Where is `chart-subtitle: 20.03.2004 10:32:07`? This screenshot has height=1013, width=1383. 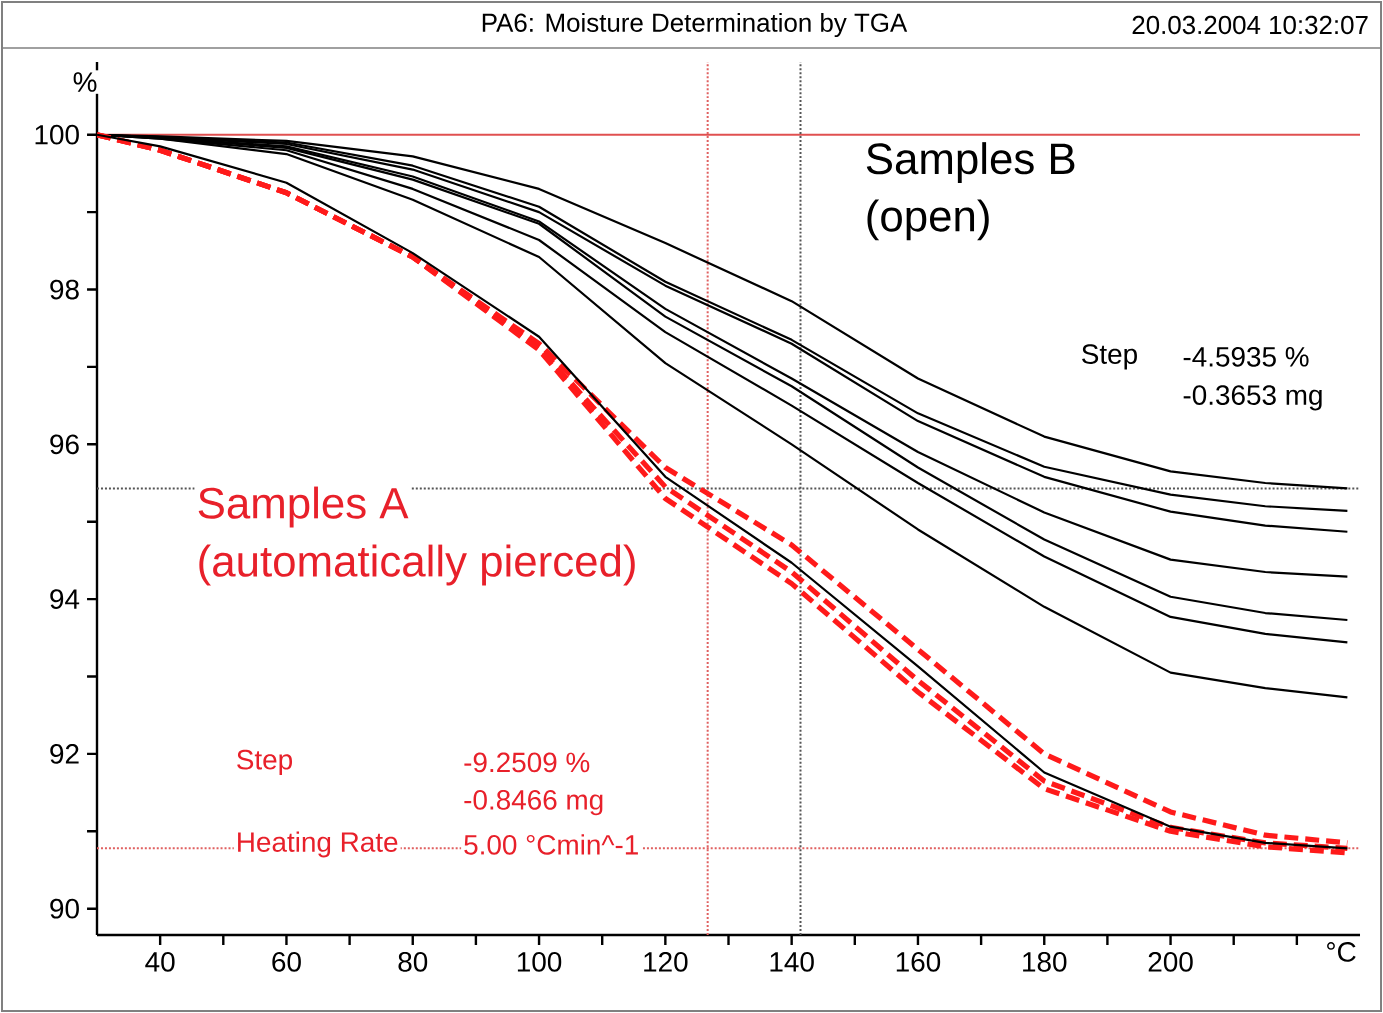 chart-subtitle: 20.03.2004 10:32:07 is located at coordinates (1250, 25).